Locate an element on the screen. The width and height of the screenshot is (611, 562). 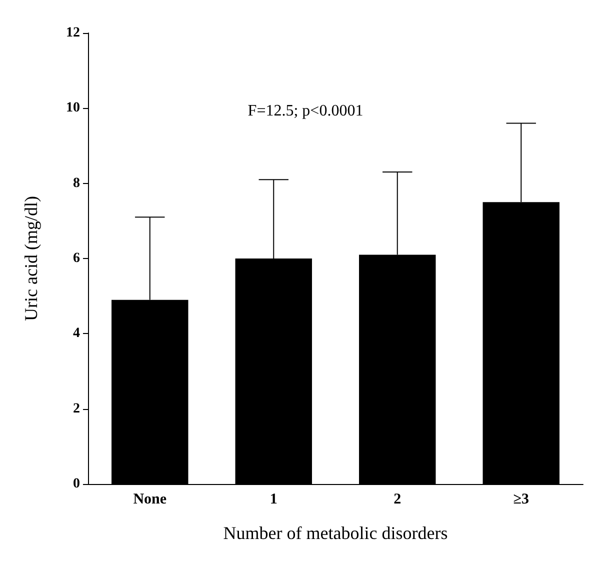
x-tick-label: ≥3 is located at coordinates (521, 500).